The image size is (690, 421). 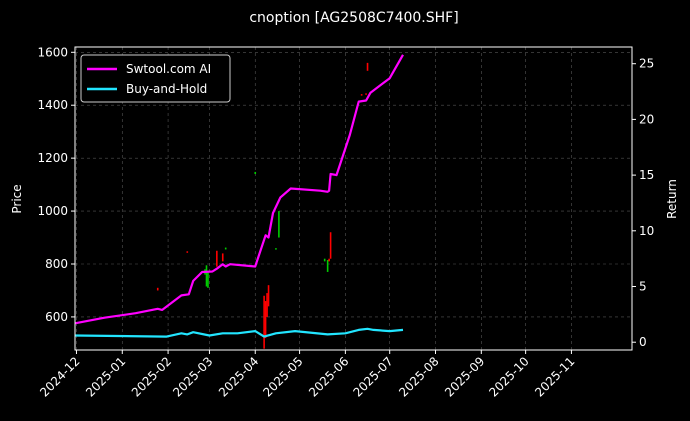 I want to click on right-tick-label: 20, so click(x=646, y=119).